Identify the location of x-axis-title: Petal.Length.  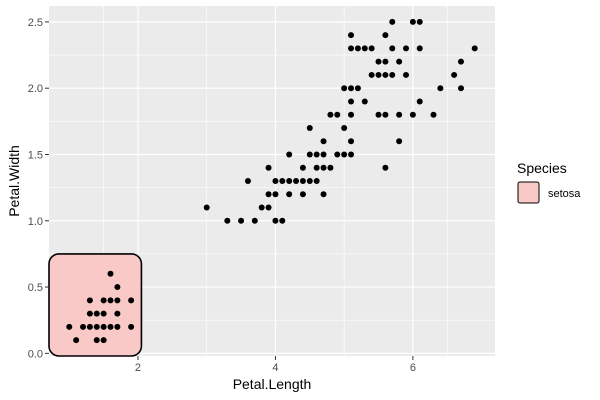
(272, 384).